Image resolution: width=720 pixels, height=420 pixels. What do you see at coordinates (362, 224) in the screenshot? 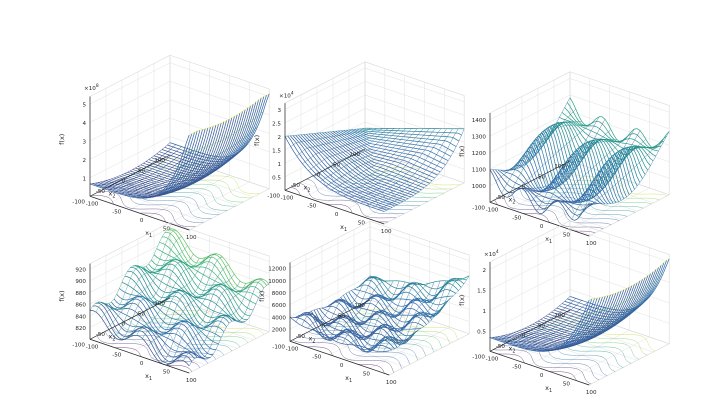
I see `x1-tick-label: 50` at bounding box center [362, 224].